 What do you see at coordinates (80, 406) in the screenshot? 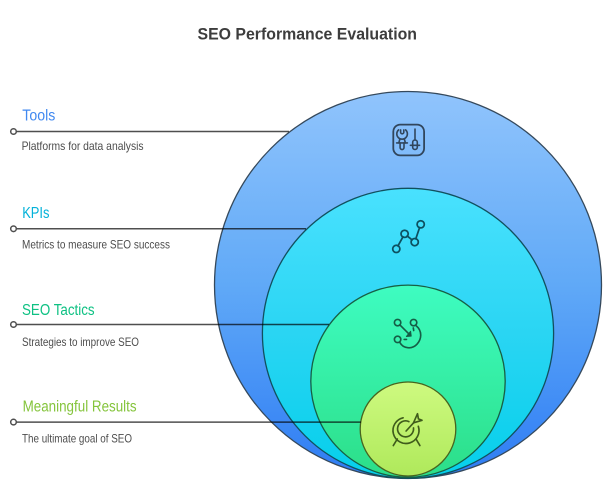
I see `svg-text: Meaningful Results` at bounding box center [80, 406].